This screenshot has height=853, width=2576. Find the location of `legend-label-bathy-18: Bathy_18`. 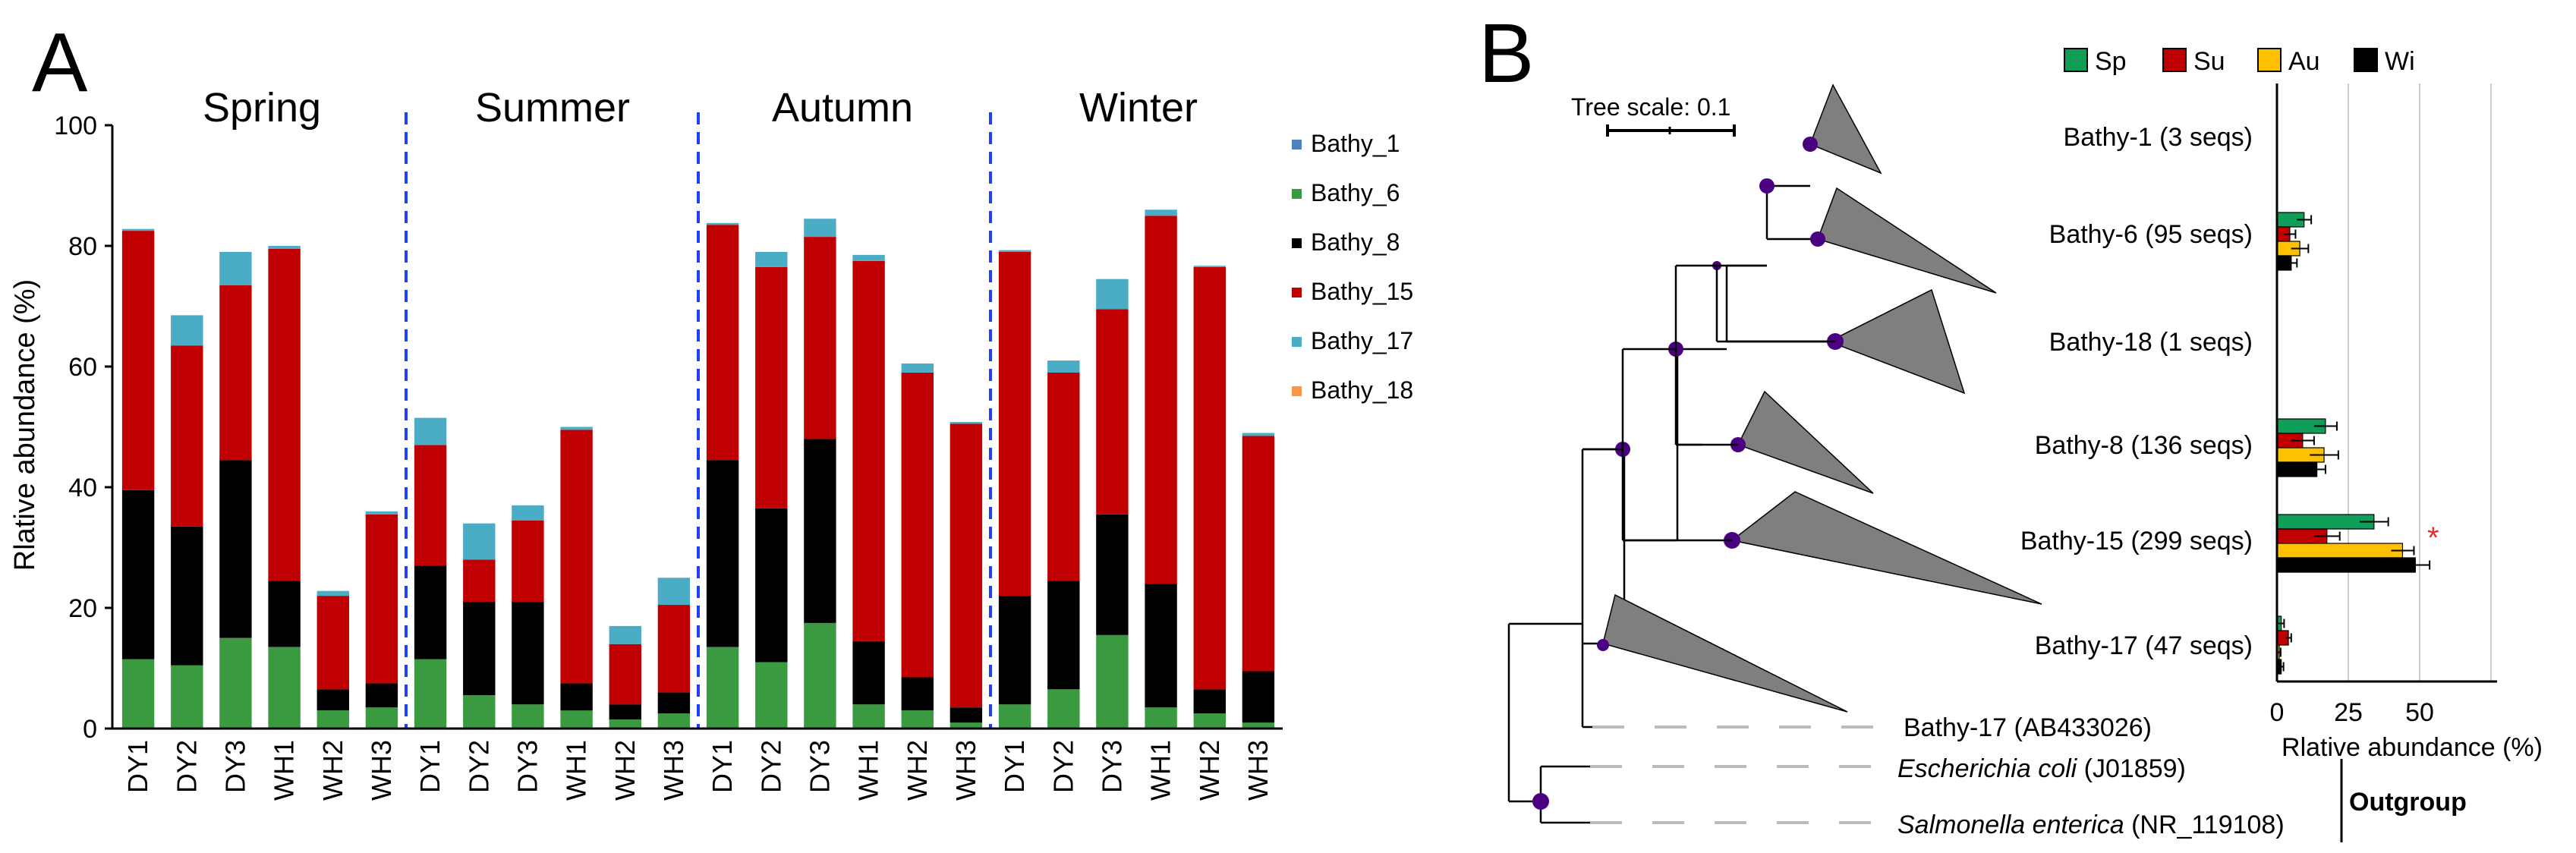

legend-label-bathy-18: Bathy_18 is located at coordinates (1362, 390).